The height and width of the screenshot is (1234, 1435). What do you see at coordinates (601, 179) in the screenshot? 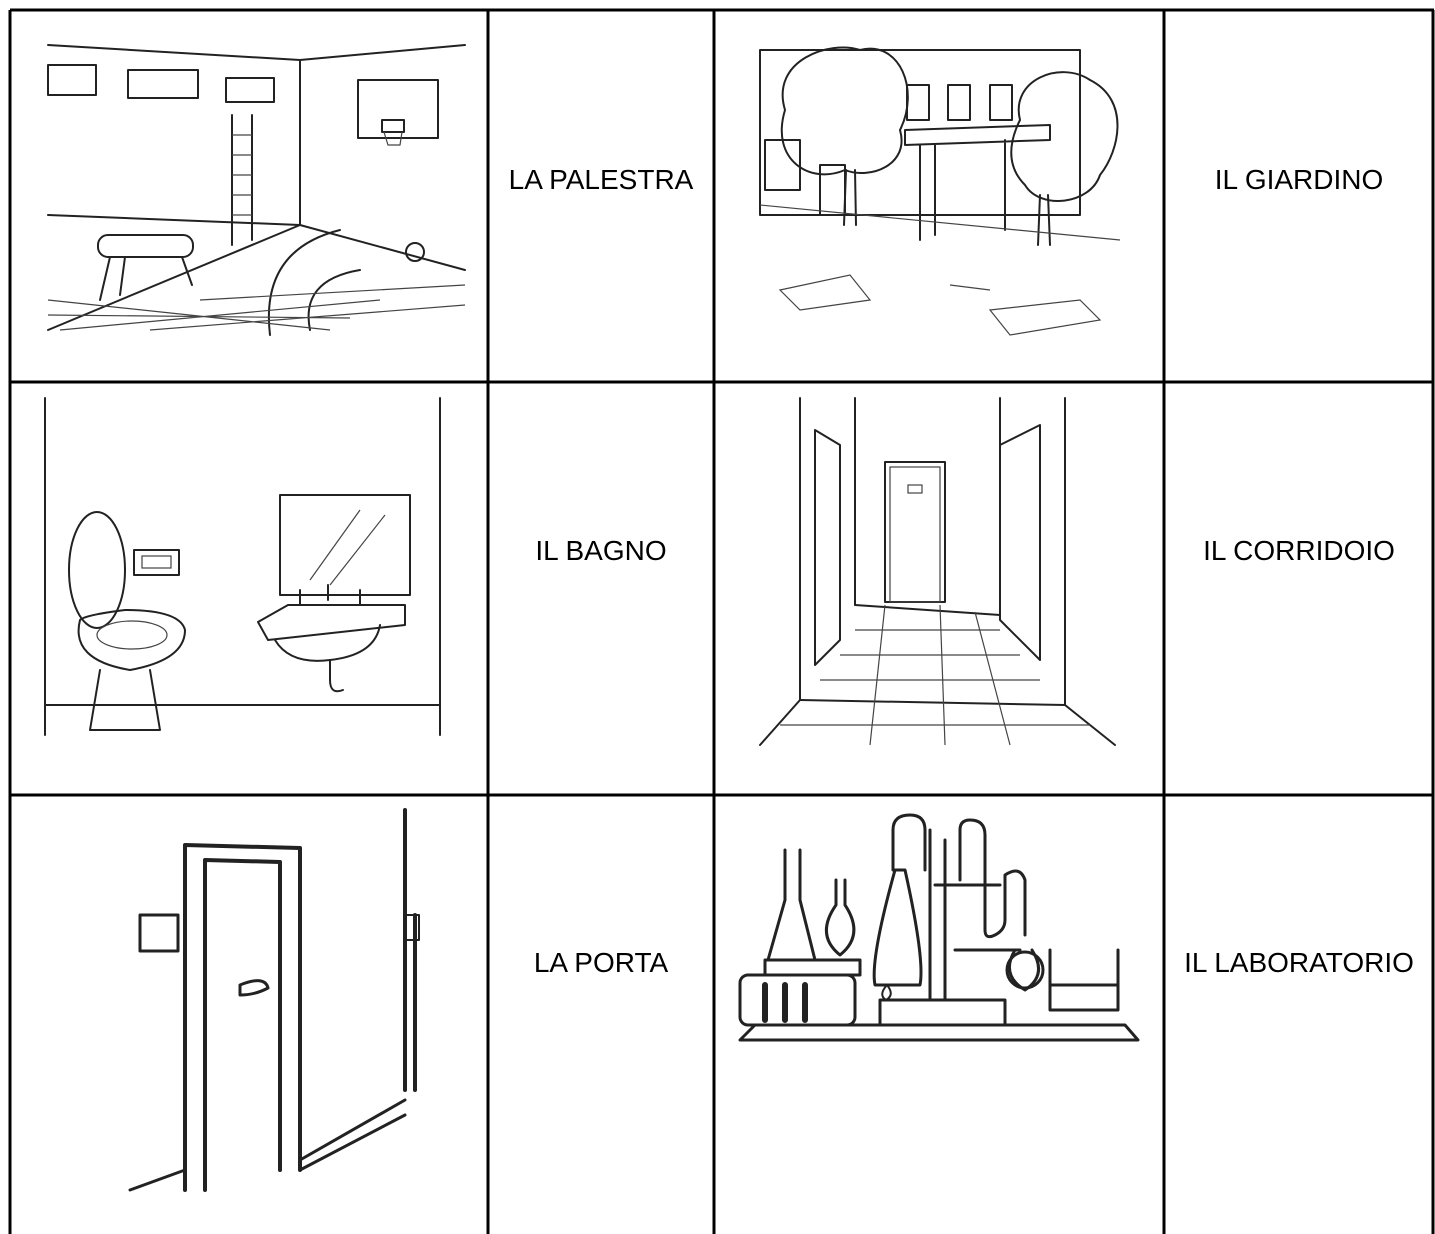
I see `cell-label: LA PALESTRA` at bounding box center [601, 179].